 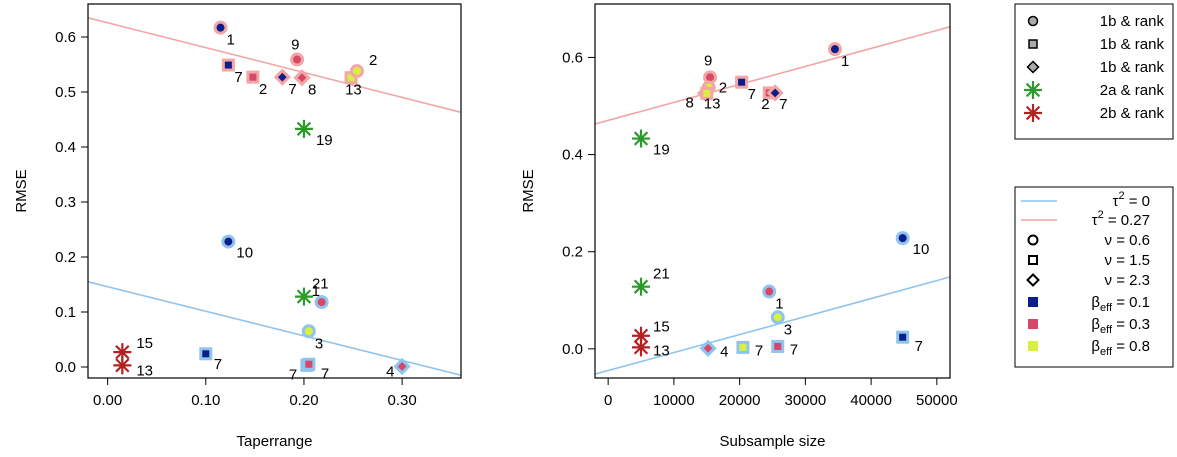 I want to click on legend-label: βeff = 0.3, so click(x=1120, y=326).